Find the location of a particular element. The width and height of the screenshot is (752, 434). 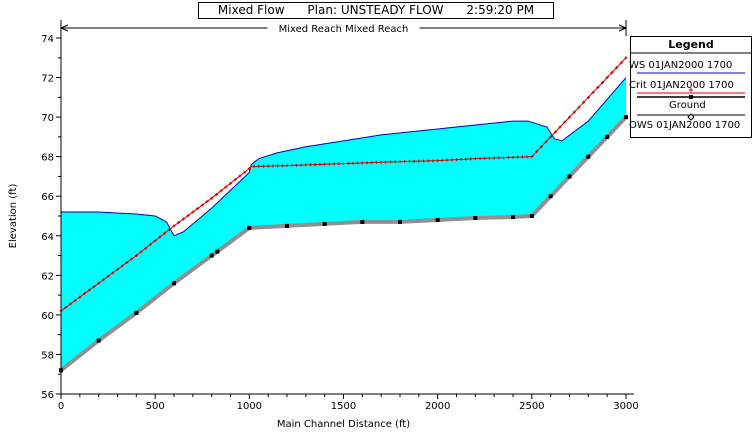

legend-item-ws: WS 01JAN2000 1700 is located at coordinates (681, 65).